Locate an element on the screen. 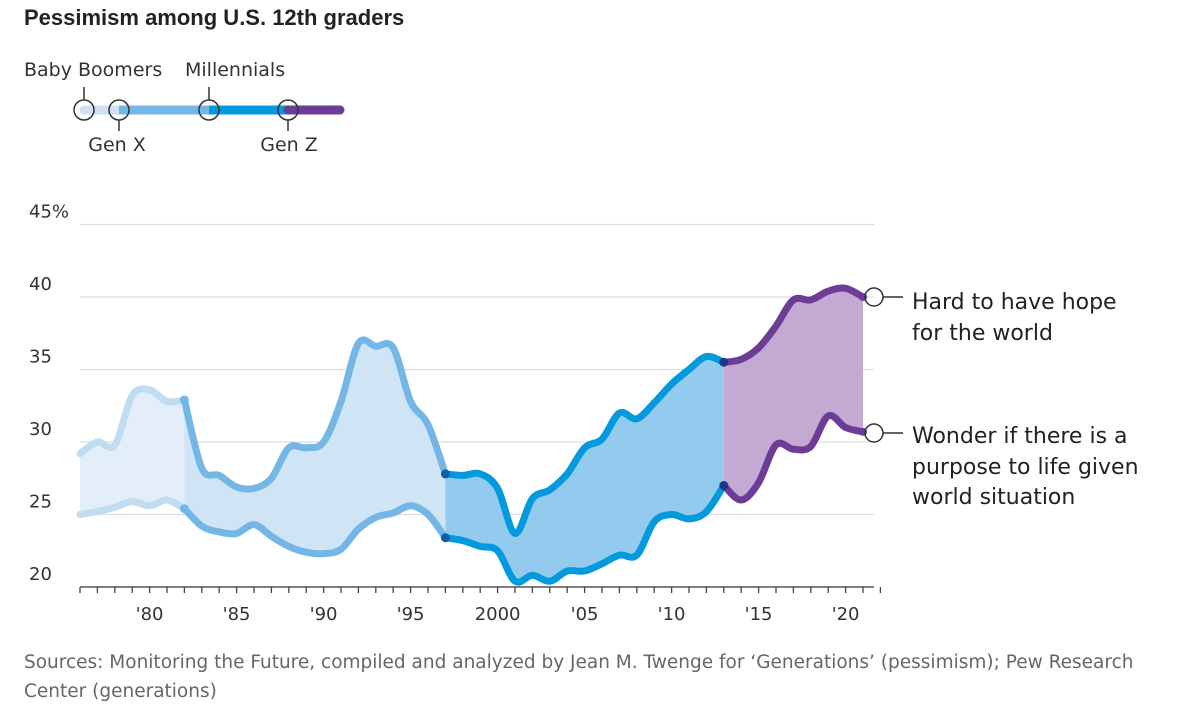 This screenshot has height=714, width=1200. y-tick-label: 20 is located at coordinates (40, 574).